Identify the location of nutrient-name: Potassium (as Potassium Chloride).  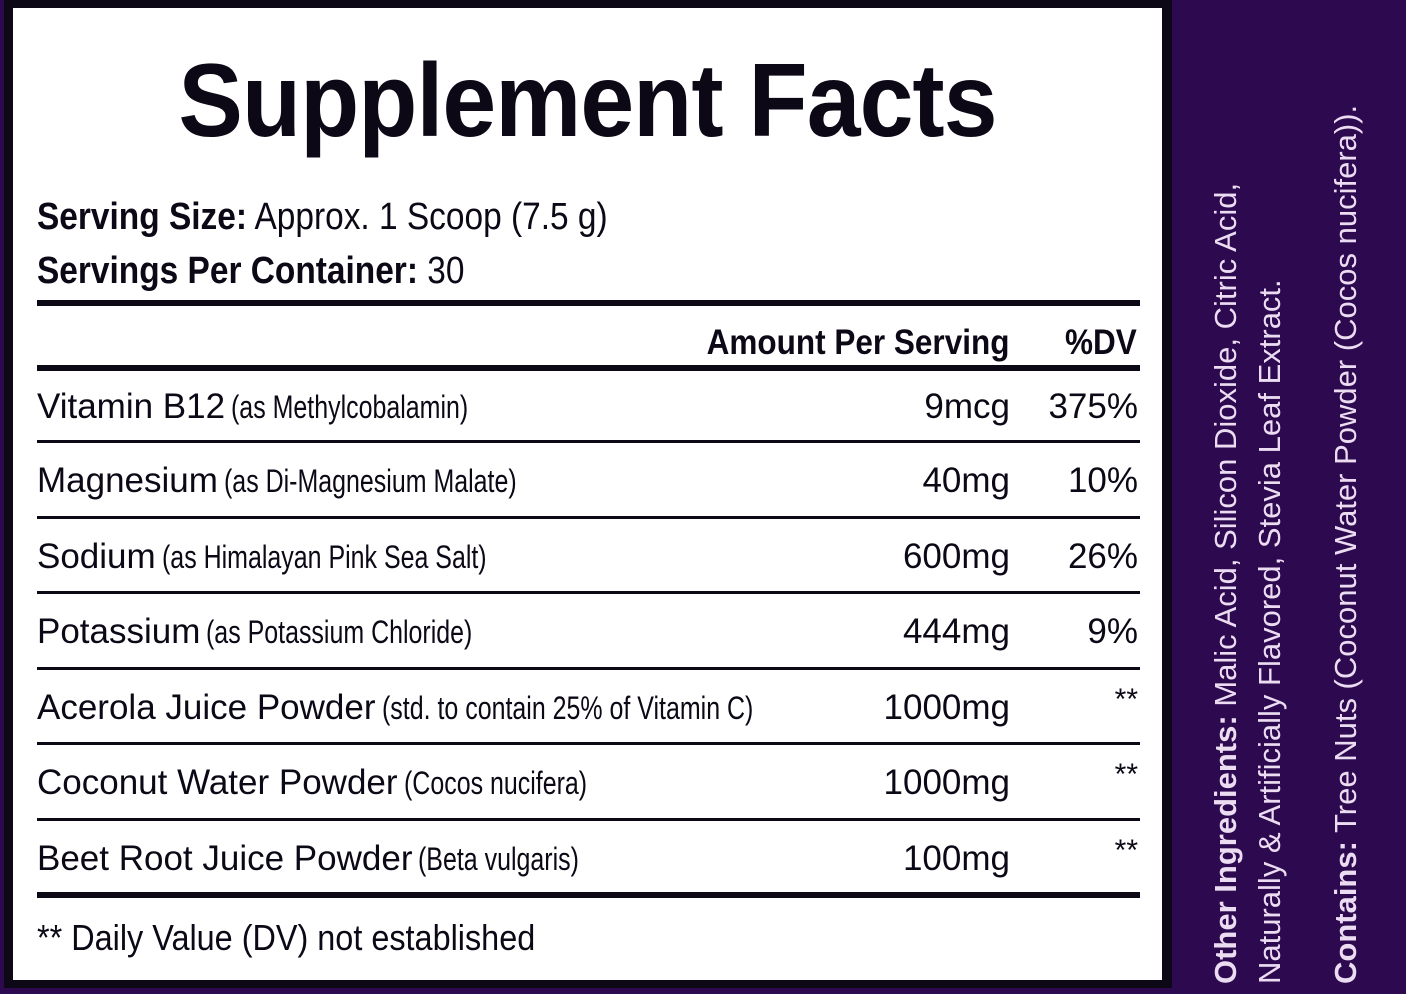
(292, 632).